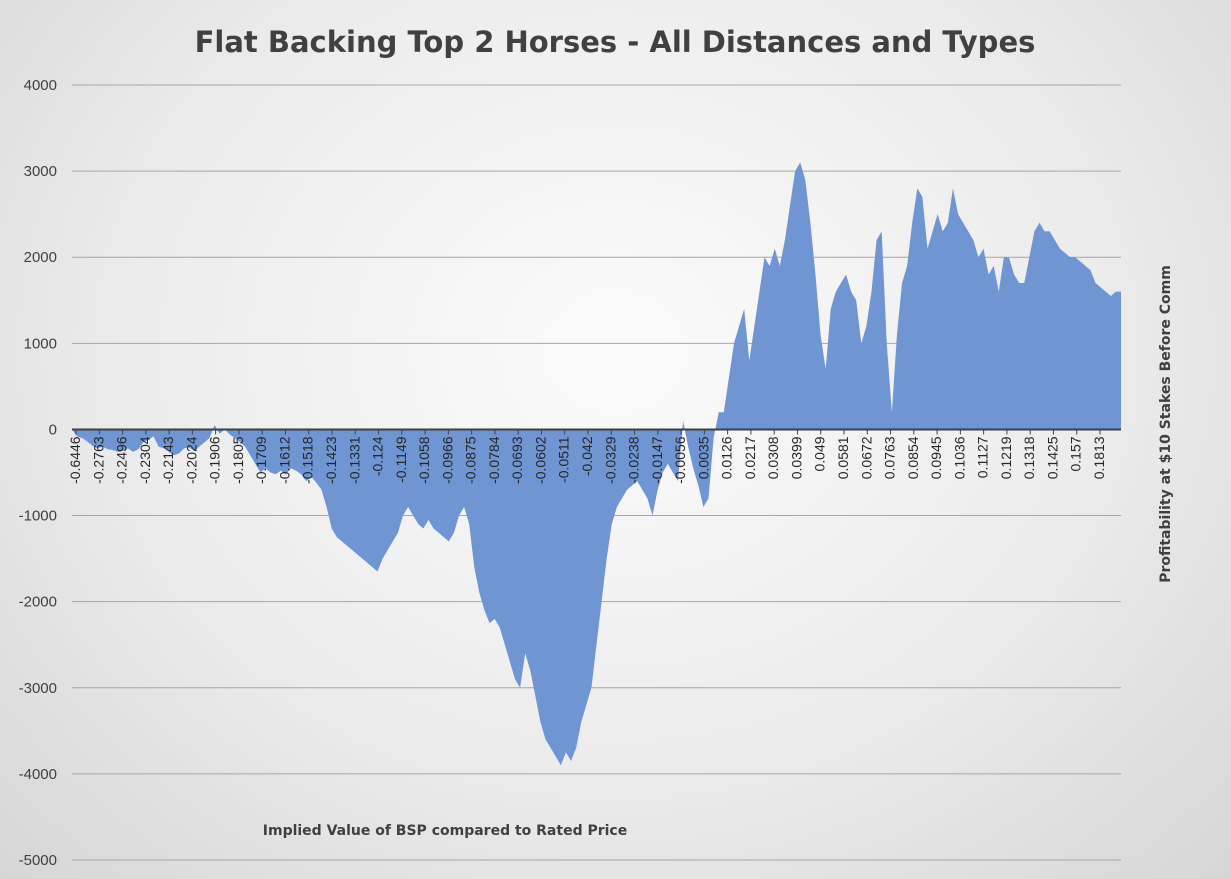  What do you see at coordinates (657, 460) in the screenshot?
I see `x-tick-label: -0.0147` at bounding box center [657, 460].